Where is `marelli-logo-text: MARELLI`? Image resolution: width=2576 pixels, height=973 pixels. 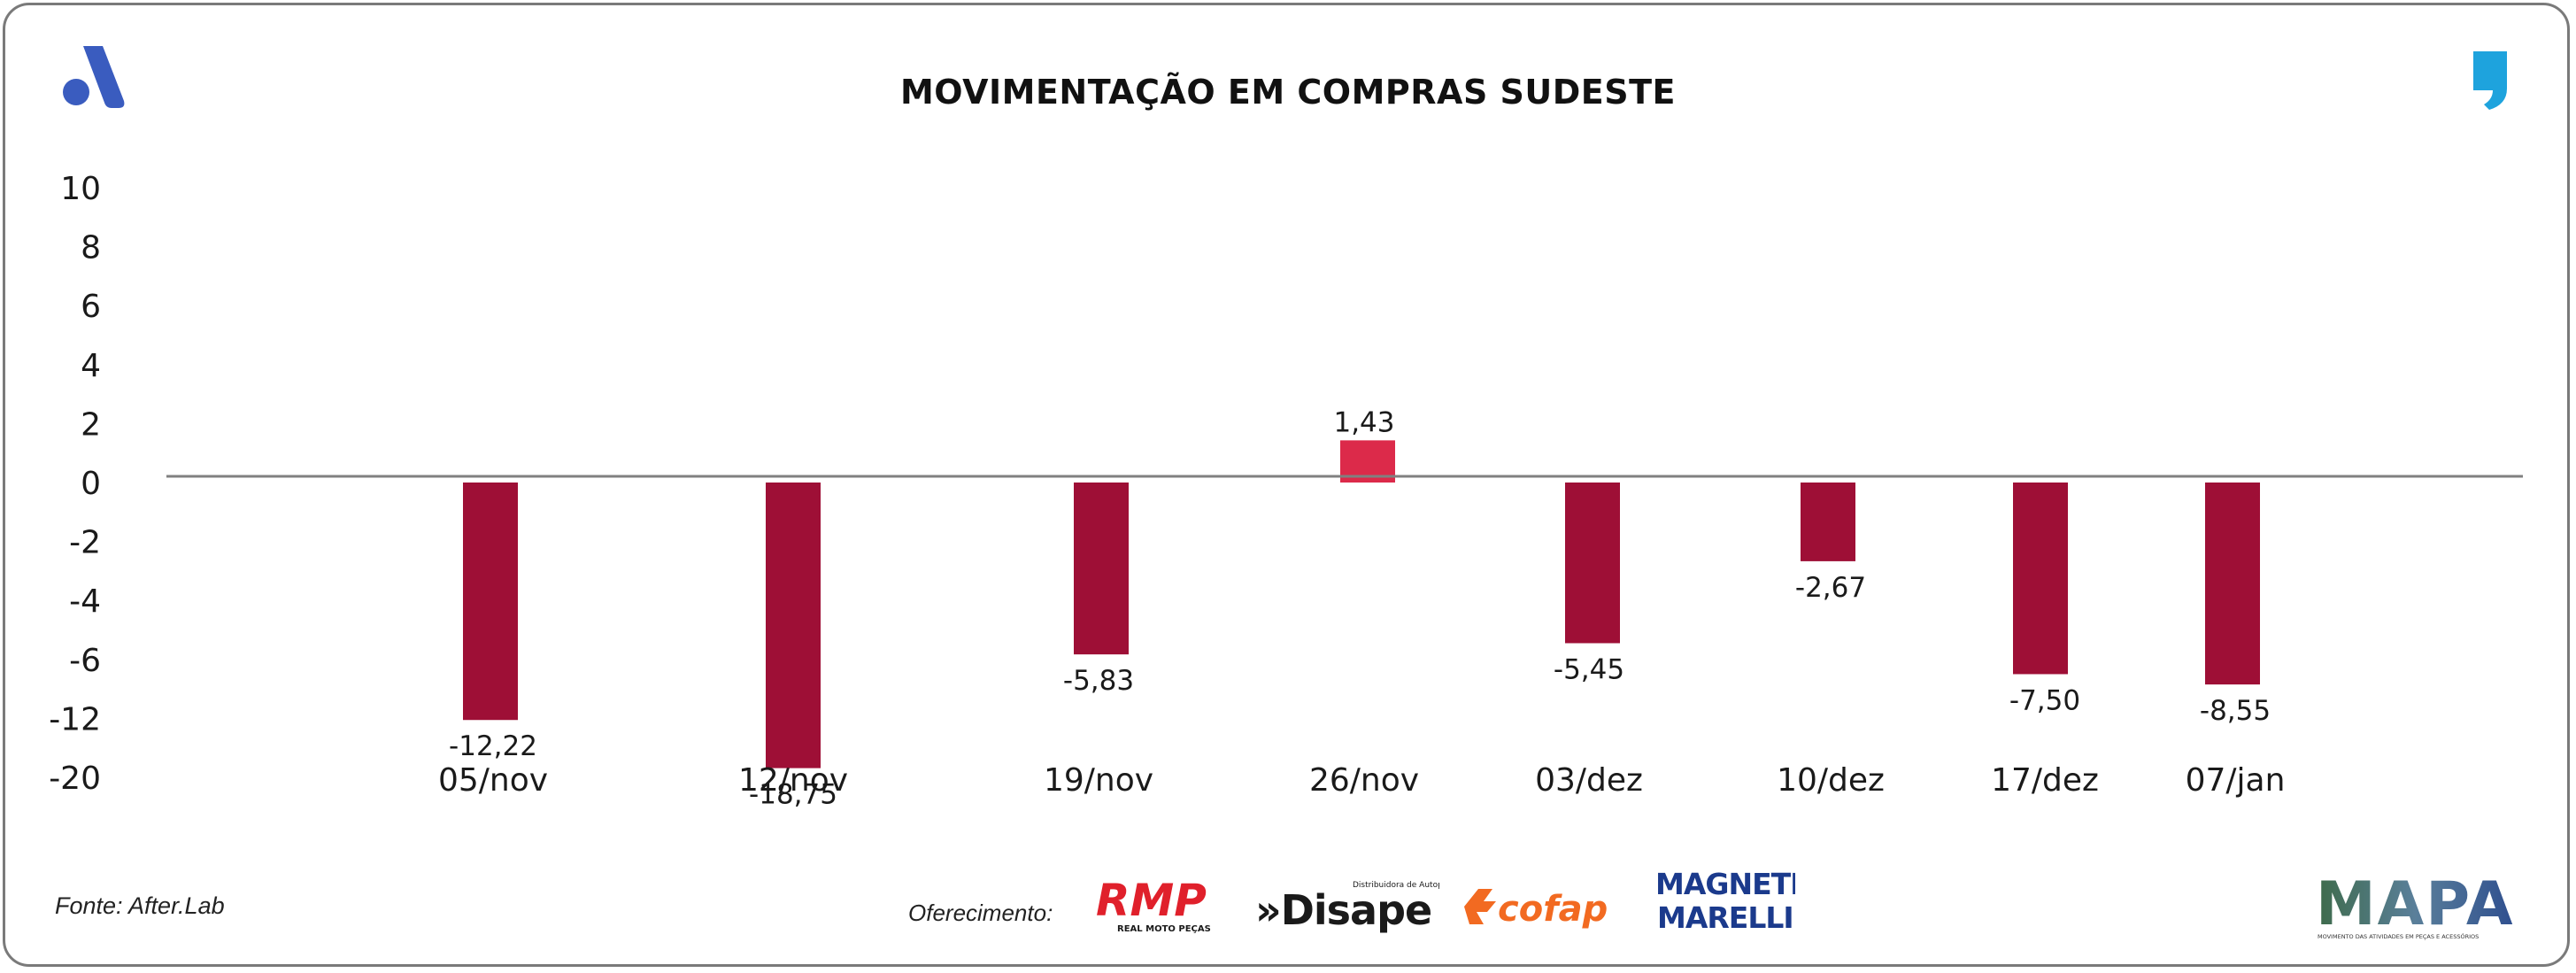
marelli-logo-text: MARELLI is located at coordinates (1725, 917).